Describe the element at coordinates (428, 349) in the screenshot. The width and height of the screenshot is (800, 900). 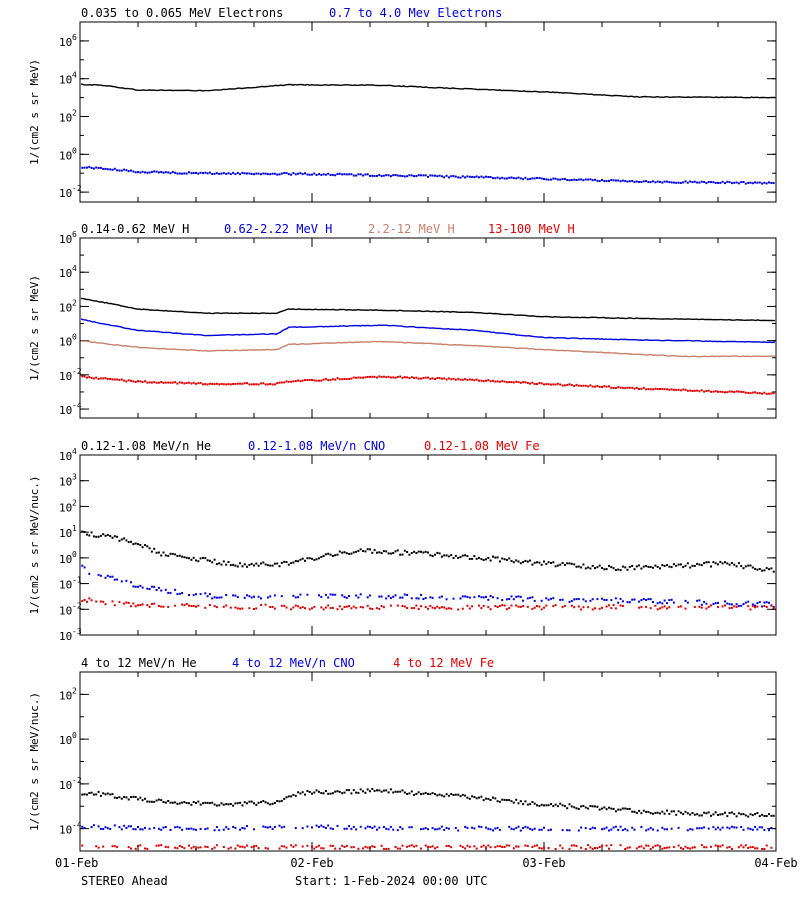
I see `series-line` at that location.